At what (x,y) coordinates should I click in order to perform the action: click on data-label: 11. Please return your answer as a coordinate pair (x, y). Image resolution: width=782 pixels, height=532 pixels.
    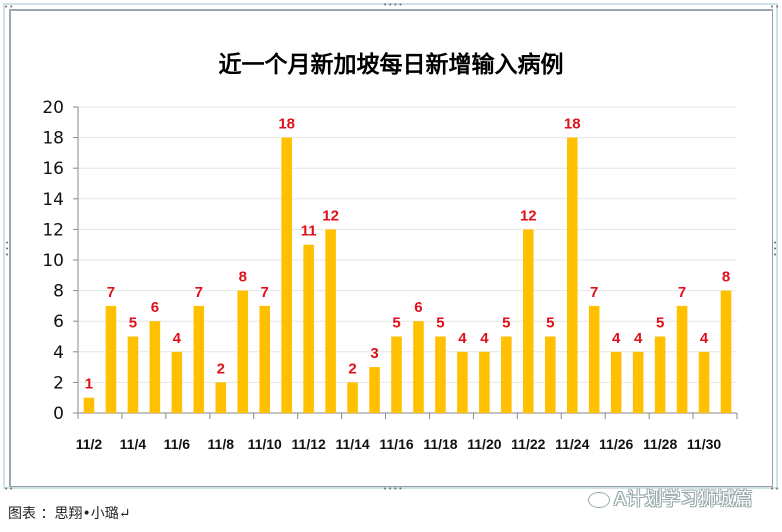
    Looking at the image, I should click on (309, 231).